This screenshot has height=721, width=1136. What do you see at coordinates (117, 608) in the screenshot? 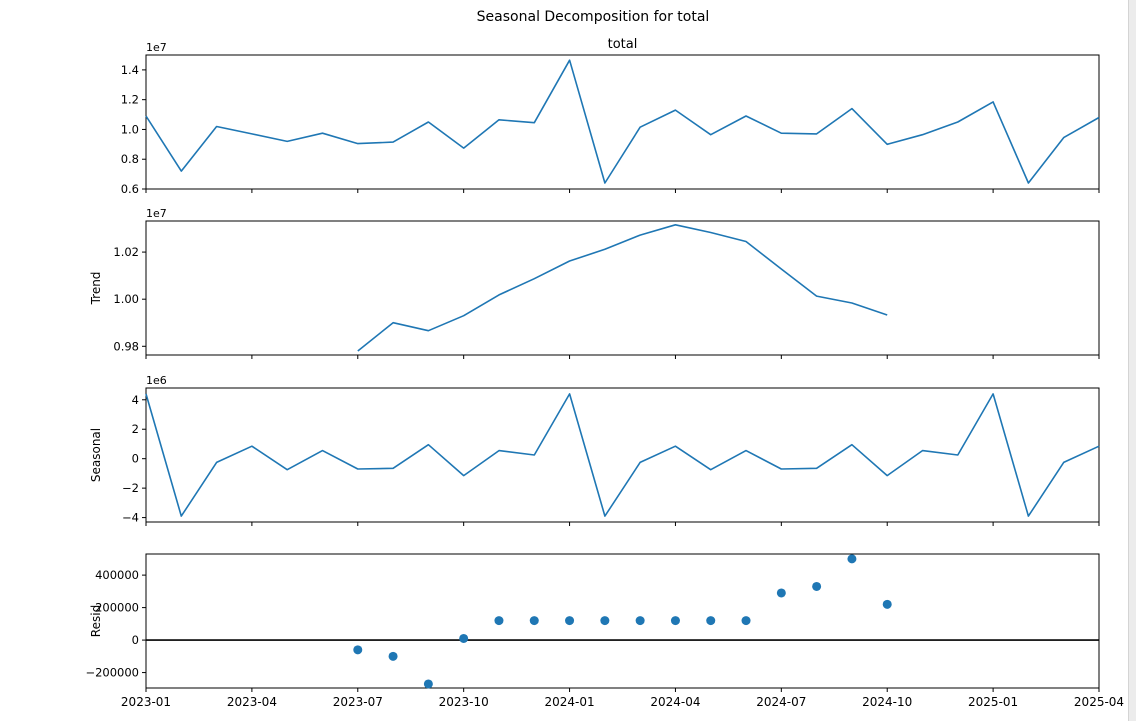
I see `y-tick-label: 200000` at bounding box center [117, 608].